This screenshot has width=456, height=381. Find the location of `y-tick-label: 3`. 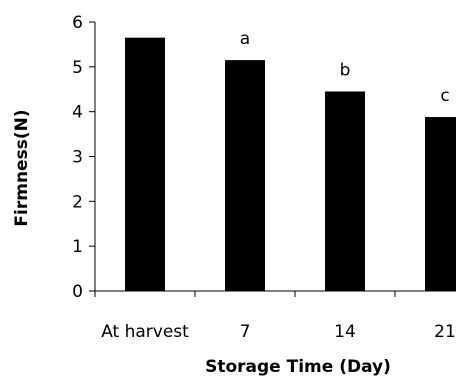

y-tick-label: 3 is located at coordinates (77, 158).